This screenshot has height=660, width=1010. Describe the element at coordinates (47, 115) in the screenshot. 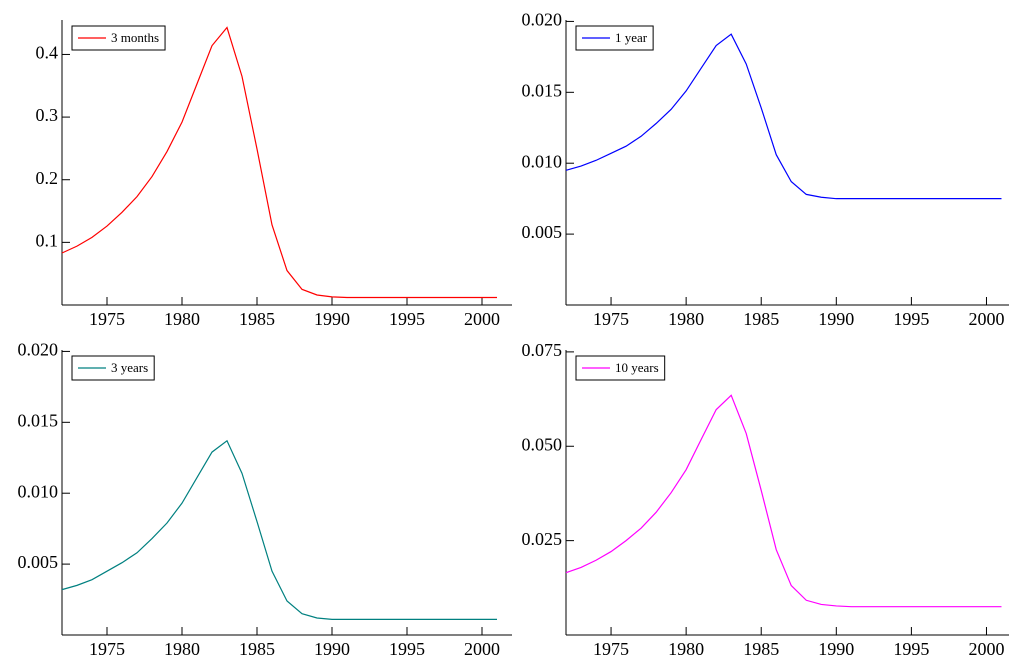

I see `y-tick-label: 0.3` at that location.